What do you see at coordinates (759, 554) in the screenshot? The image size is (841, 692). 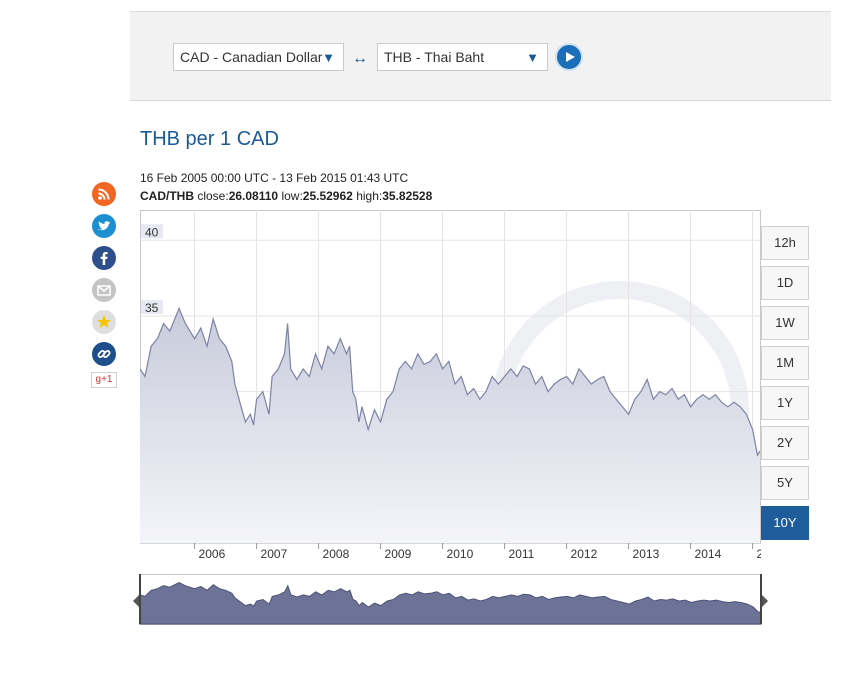 I see `x-tick-label: 2015` at bounding box center [759, 554].